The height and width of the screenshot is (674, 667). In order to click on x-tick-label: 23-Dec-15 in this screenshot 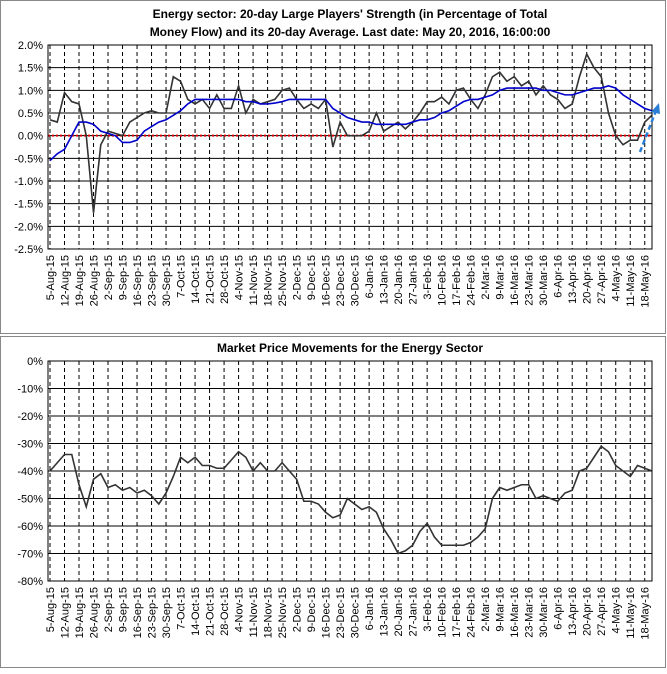, I will do `click(341, 612)`.